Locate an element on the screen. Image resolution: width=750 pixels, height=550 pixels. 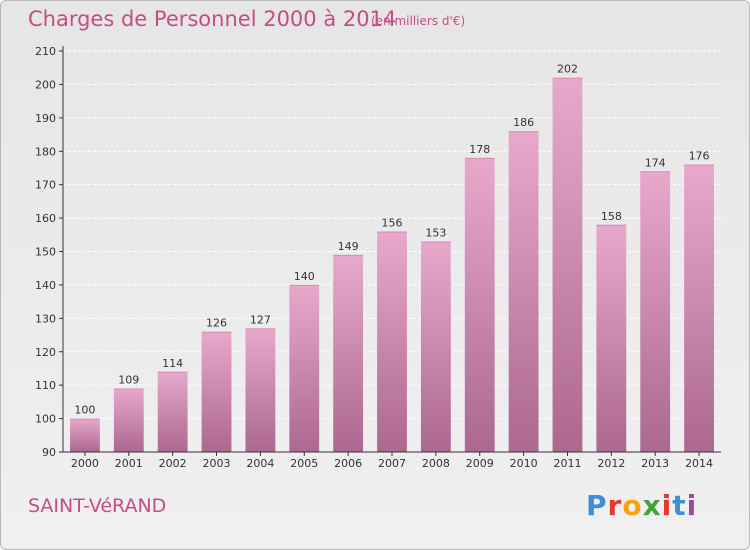
brand-letter: o is located at coordinates (632, 505).